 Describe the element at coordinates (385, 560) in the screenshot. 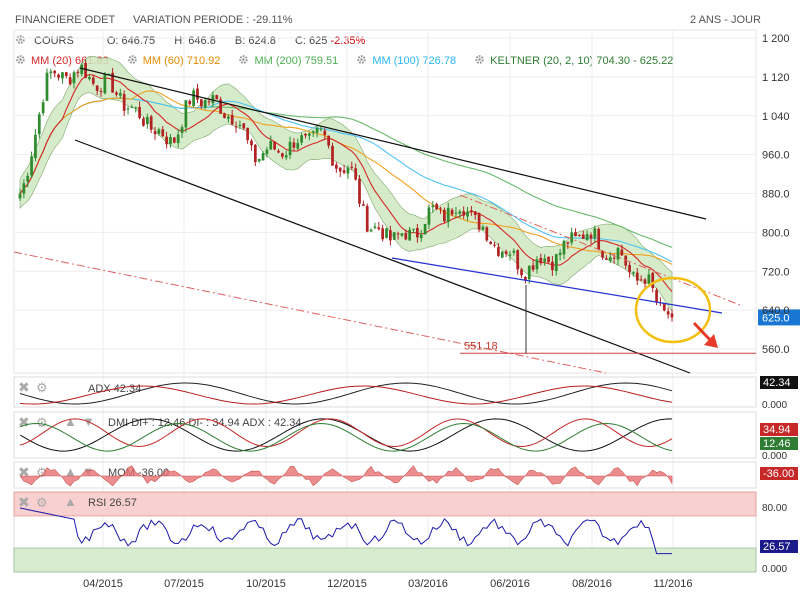

I see `rsi-oversold-zone` at that location.